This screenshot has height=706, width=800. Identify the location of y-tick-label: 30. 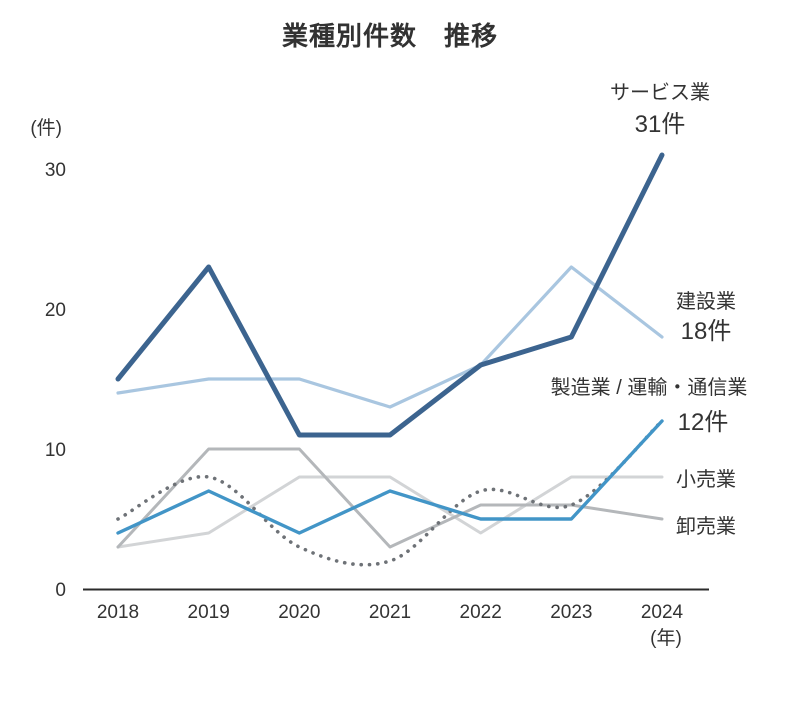
(55, 170).